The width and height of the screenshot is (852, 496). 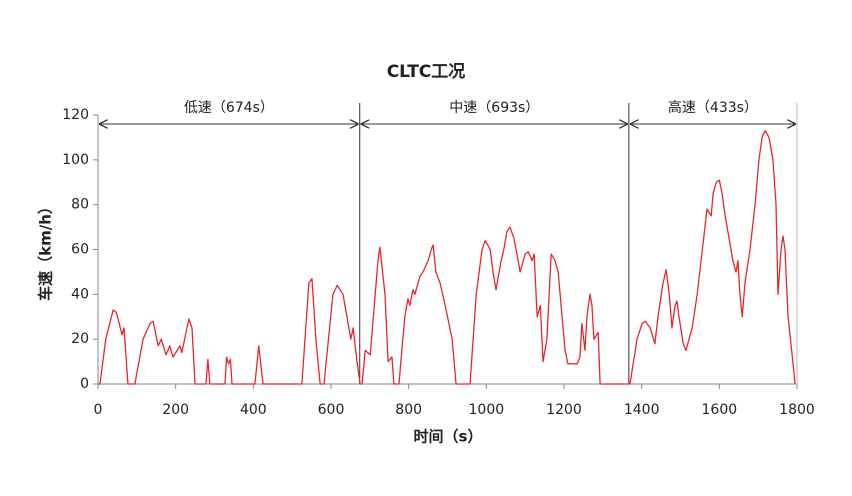 What do you see at coordinates (75, 115) in the screenshot?
I see `y-tick-label: 120` at bounding box center [75, 115].